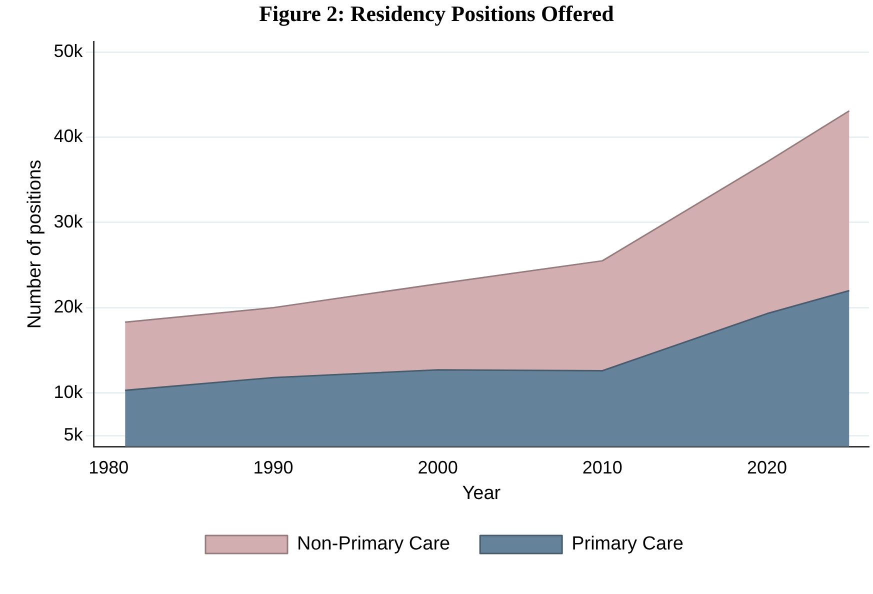 The image size is (873, 594). What do you see at coordinates (602, 467) in the screenshot?
I see `x-tick-label: 2010` at bounding box center [602, 467].